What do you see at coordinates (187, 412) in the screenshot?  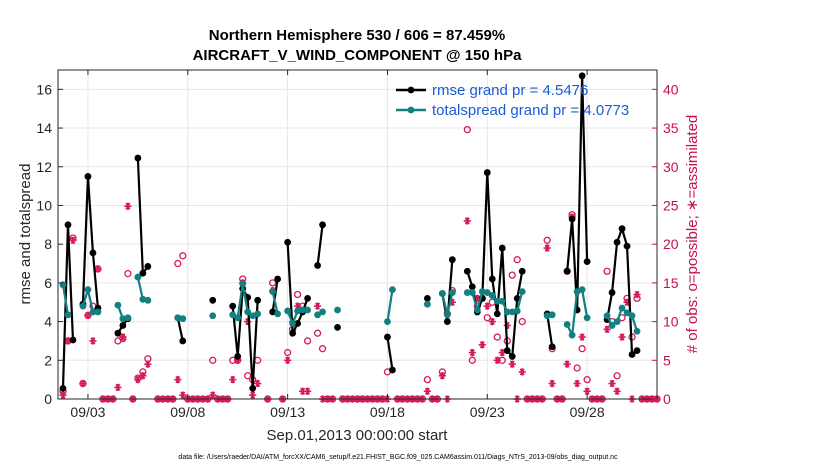 I see `x-tick-label: 09/08` at bounding box center [187, 412].